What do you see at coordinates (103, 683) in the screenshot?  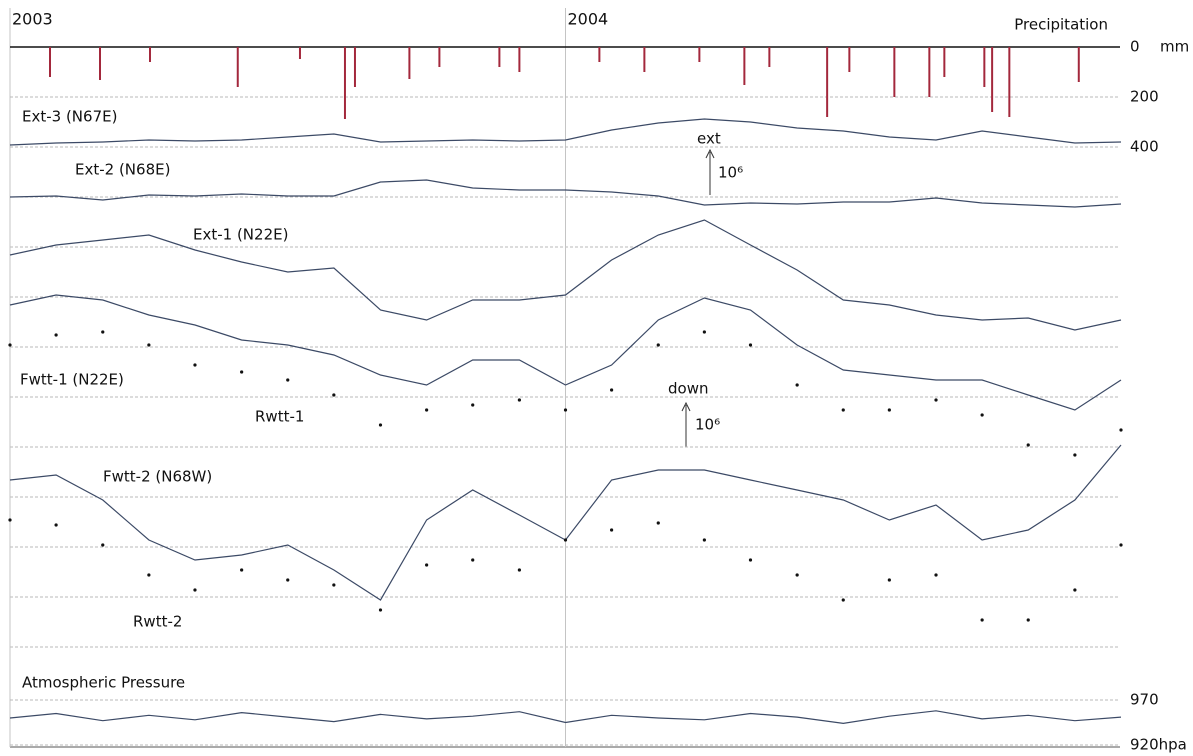 I see `chart-title: Atmospheric Pressure` at bounding box center [103, 683].